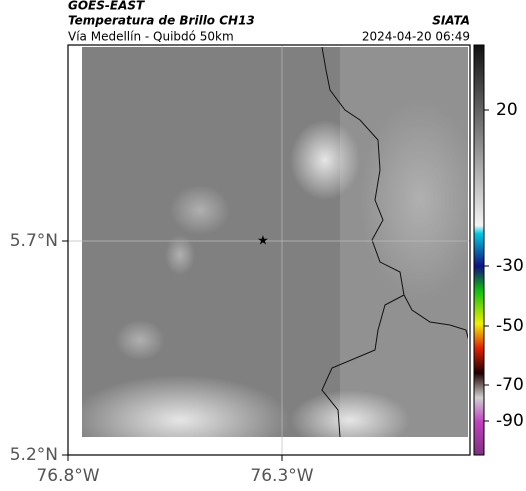  What do you see at coordinates (451, 21) in the screenshot?
I see `source: SIATA` at bounding box center [451, 21].